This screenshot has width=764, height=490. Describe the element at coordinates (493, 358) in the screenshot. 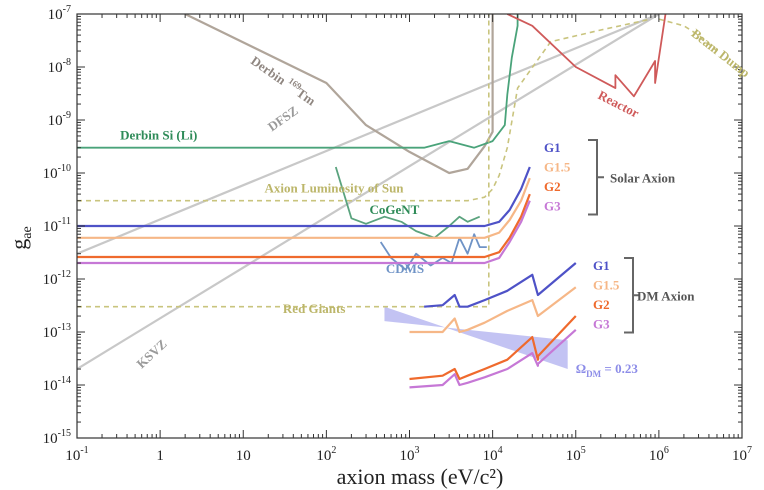

I see `series-line-dm-g3` at that location.